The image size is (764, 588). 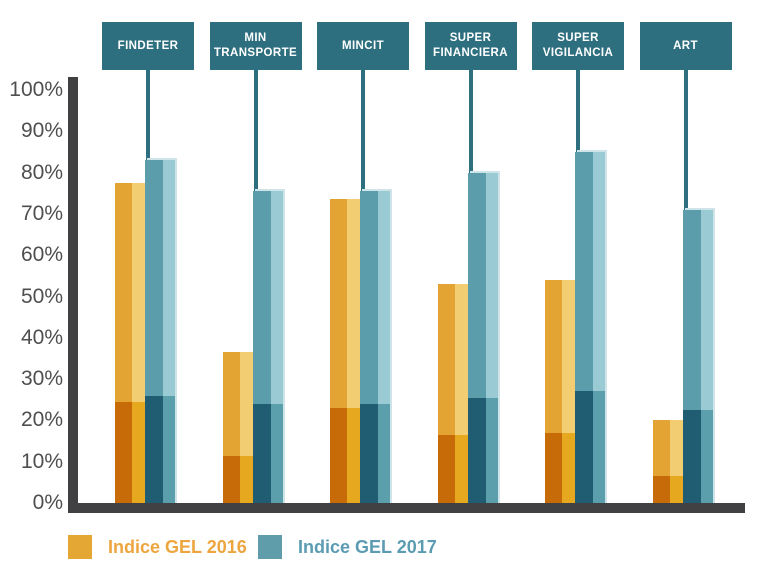 I want to click on bar-2017-super-vigilancia-dark-right, so click(x=599, y=447).